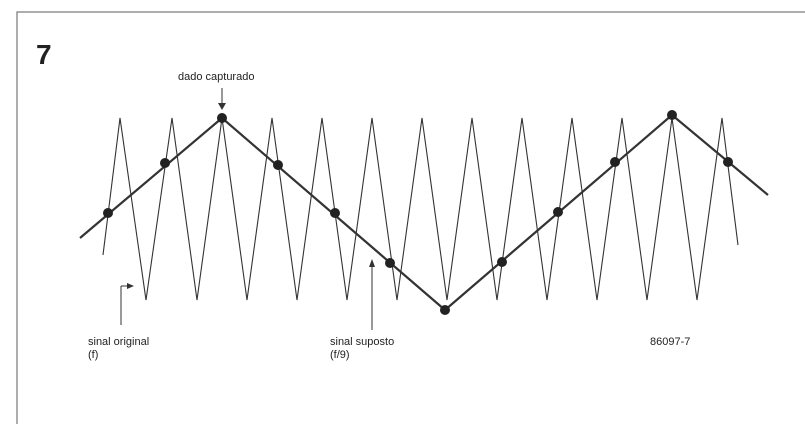 This screenshot has width=805, height=424. Describe the element at coordinates (118, 342) in the screenshot. I see `original-label: sinal original` at that location.